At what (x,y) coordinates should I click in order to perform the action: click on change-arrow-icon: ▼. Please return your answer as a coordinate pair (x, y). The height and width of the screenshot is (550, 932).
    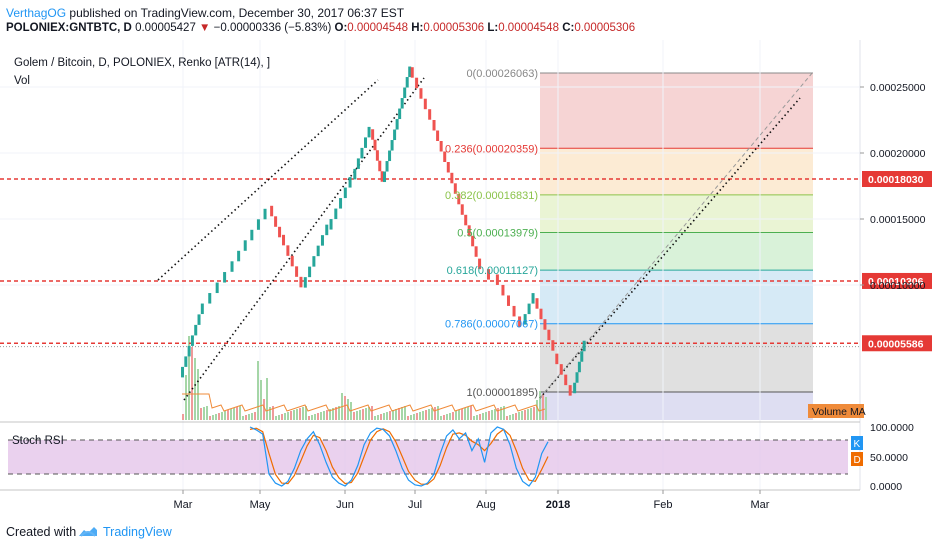
    Looking at the image, I should click on (205, 28).